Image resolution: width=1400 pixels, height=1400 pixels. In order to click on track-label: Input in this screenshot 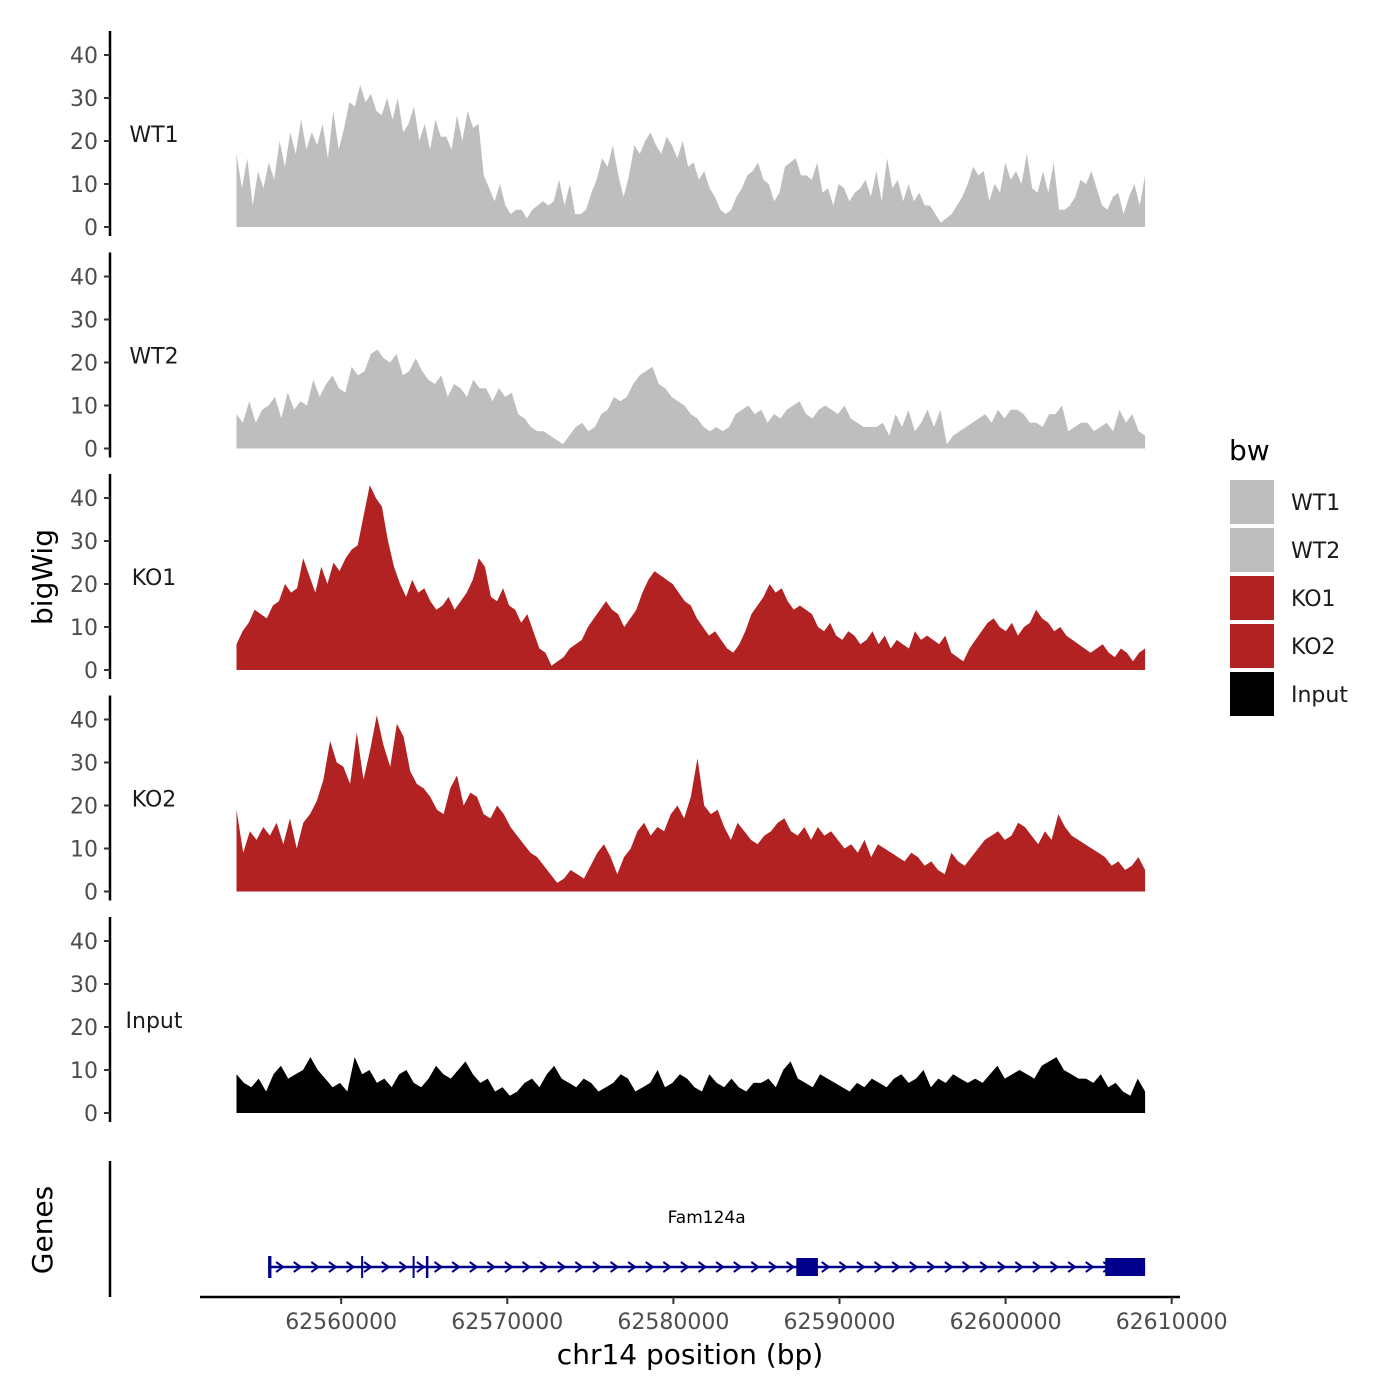, I will do `click(154, 1021)`.